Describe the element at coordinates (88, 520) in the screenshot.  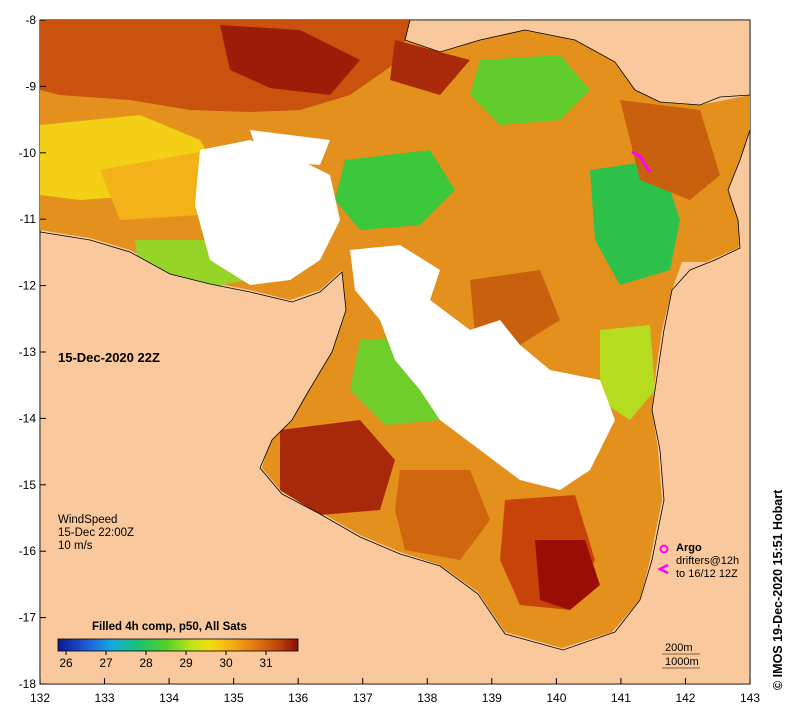
I see `wind-title: WindSpeed` at that location.